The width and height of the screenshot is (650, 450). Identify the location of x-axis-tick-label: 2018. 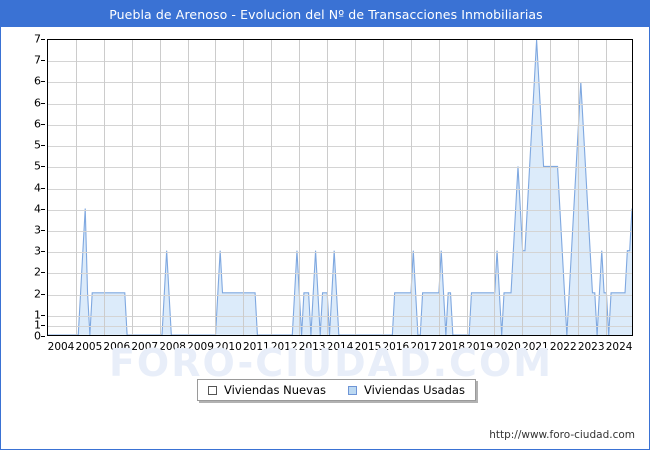
(452, 347).